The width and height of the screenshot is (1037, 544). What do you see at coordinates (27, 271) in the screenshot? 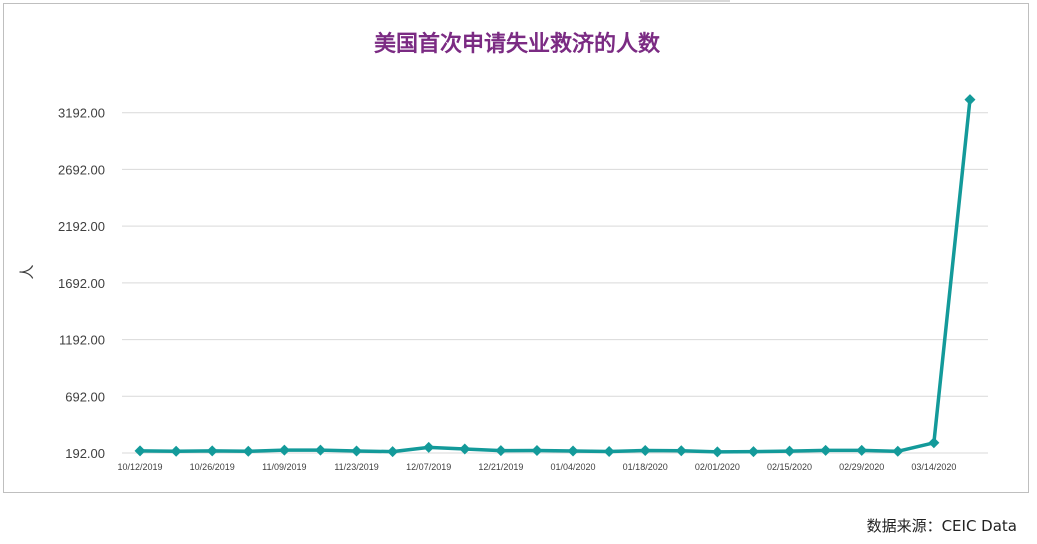
I see `y-axis-label: 人` at bounding box center [27, 271].